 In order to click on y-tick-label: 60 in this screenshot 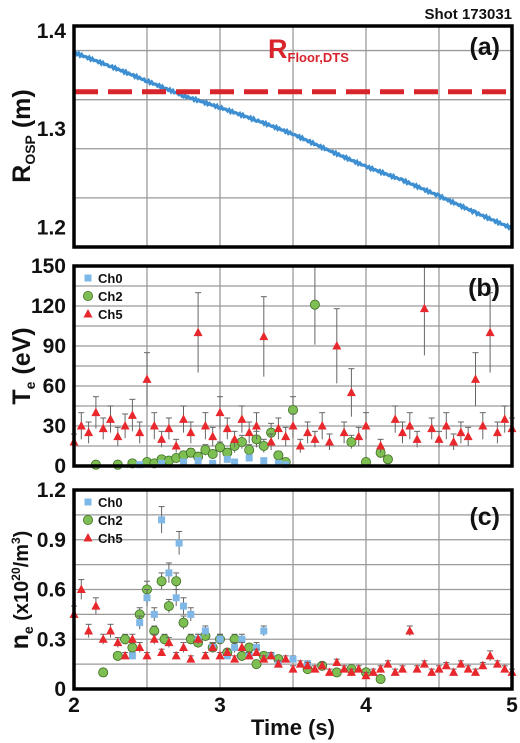, I will do `click(54, 386)`.